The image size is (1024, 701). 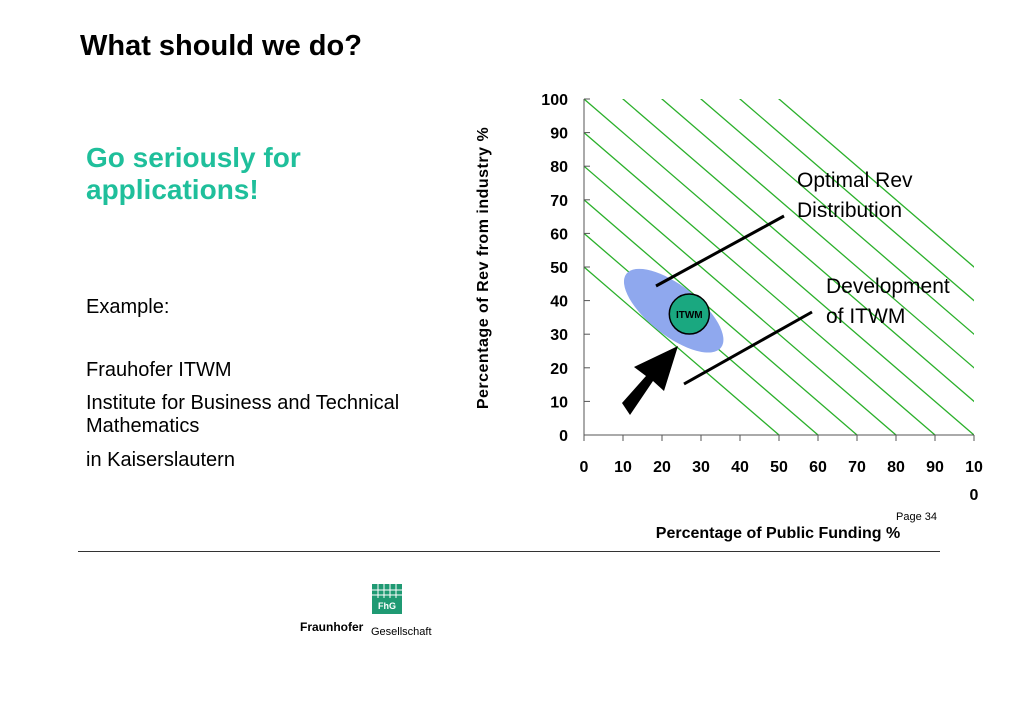 I want to click on y-tick-label: 60, so click(x=559, y=234).